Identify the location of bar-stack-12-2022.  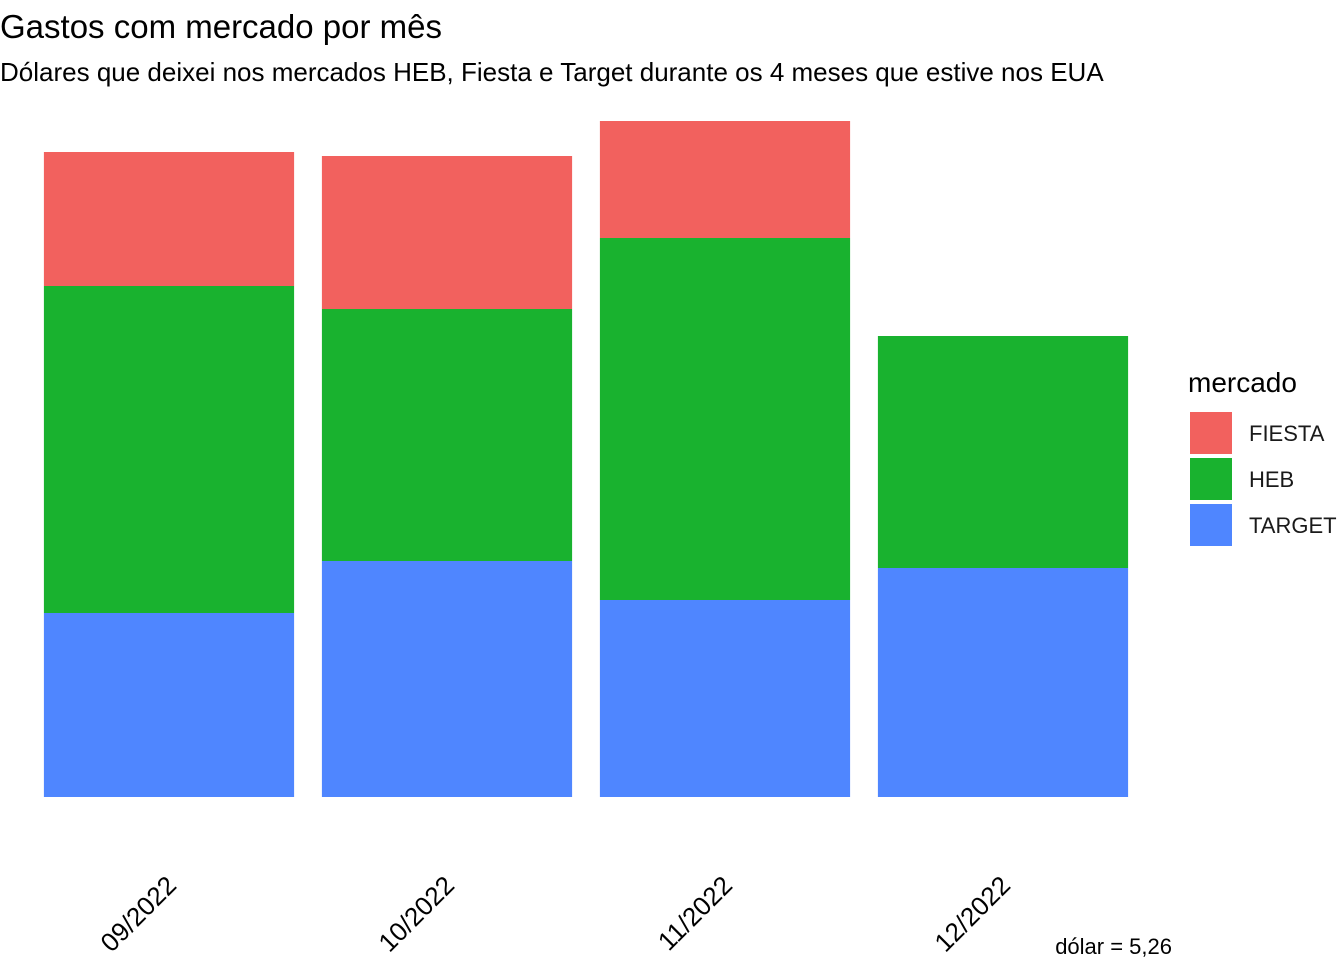
(1003, 566).